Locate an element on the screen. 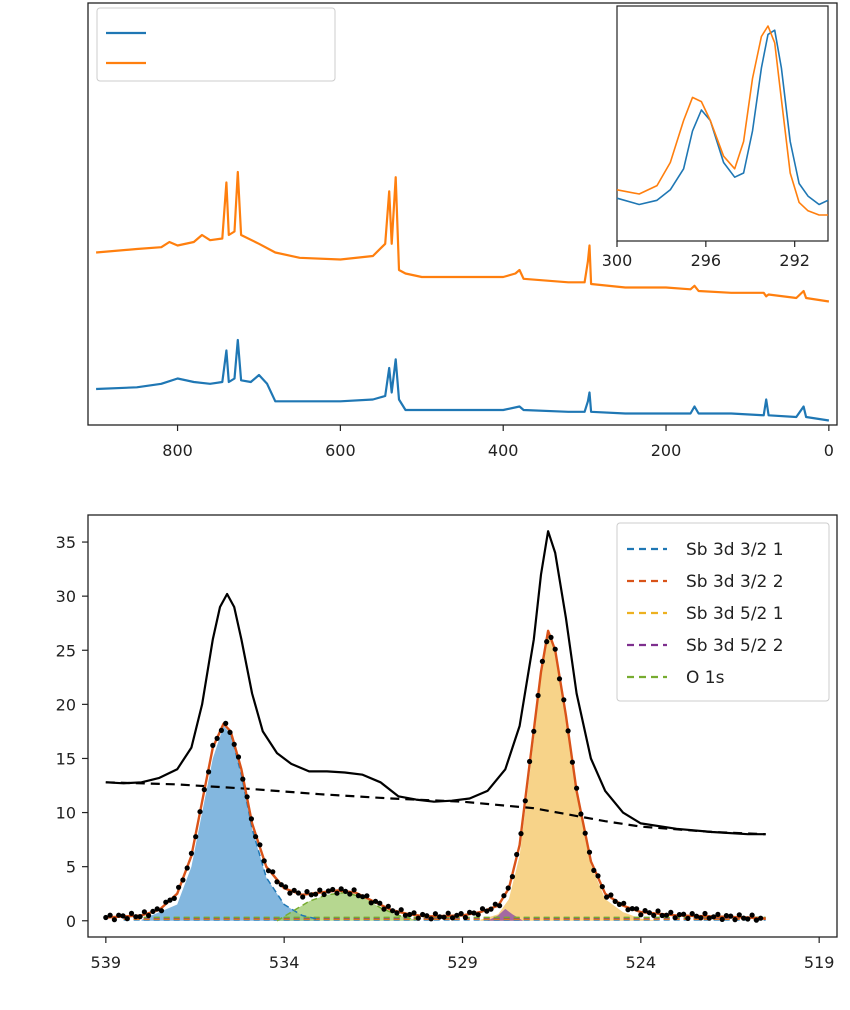 This screenshot has width=850, height=1010. p007-legend-label-1: Sb 3d 3/2 2 is located at coordinates (735, 582).